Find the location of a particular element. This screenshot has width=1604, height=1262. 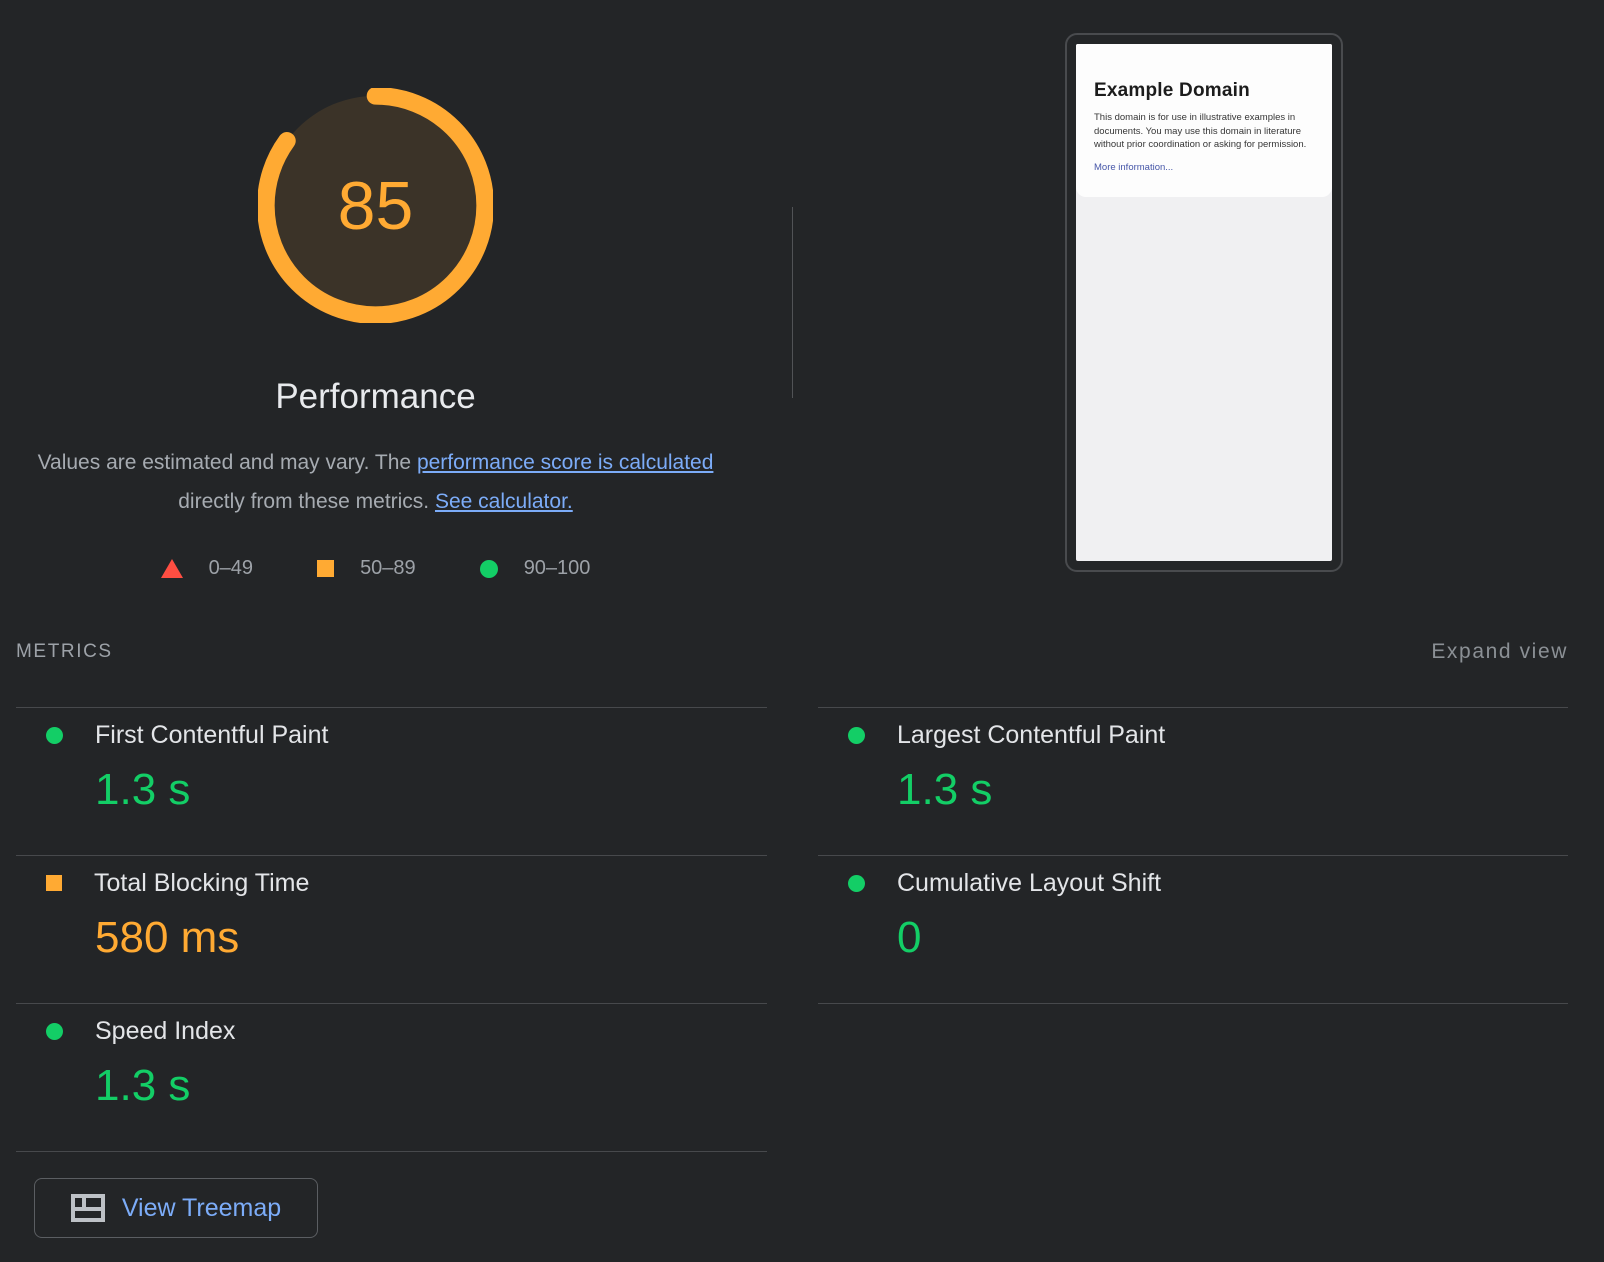

metric-value: 580 ms is located at coordinates (167, 937).